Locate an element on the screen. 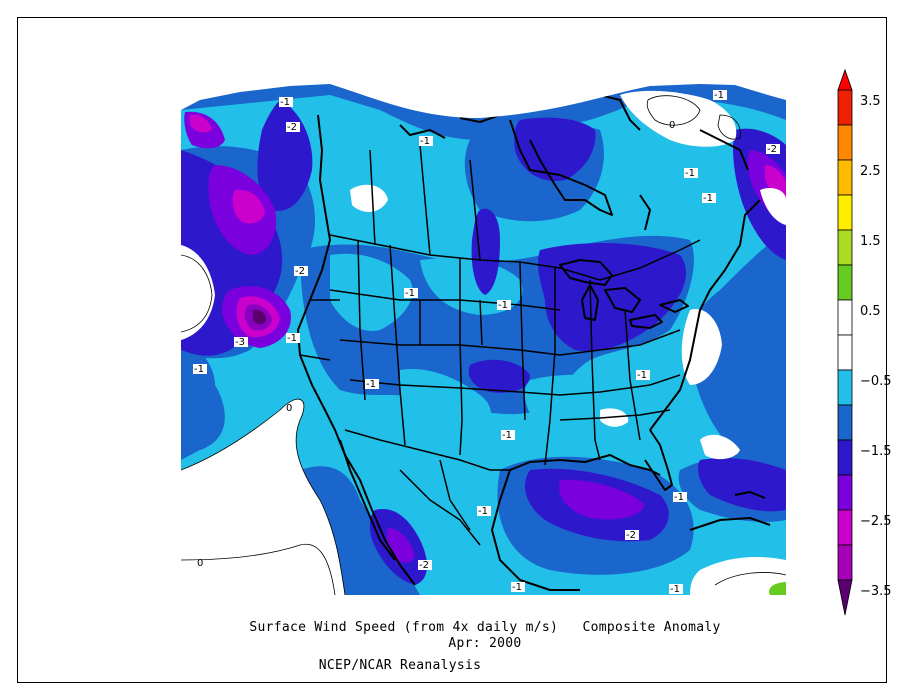 The width and height of the screenshot is (904, 699). colorbar-tick-label: 2.5 is located at coordinates (870, 171).